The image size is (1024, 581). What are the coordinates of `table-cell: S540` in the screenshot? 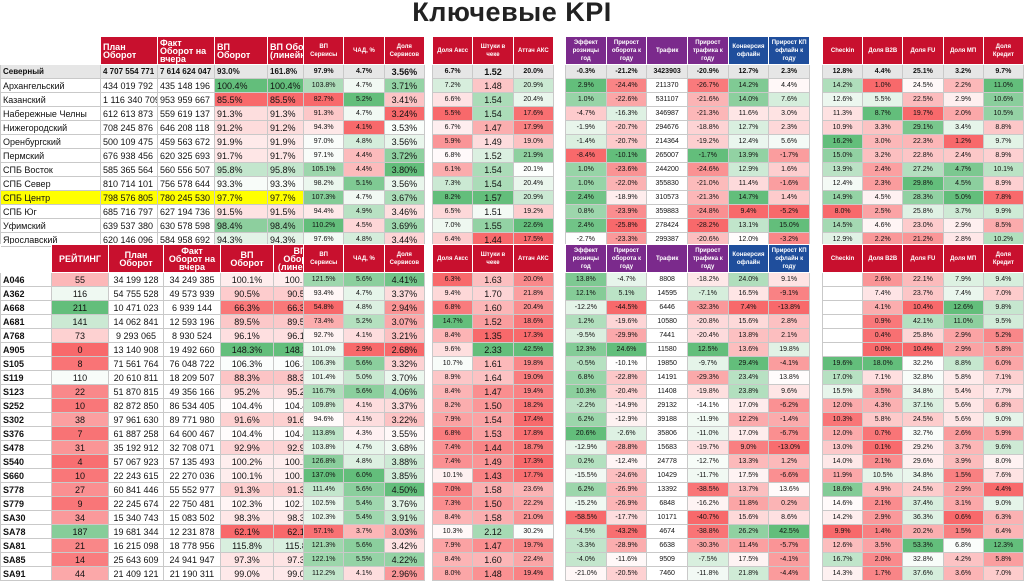 It's located at (26, 461).